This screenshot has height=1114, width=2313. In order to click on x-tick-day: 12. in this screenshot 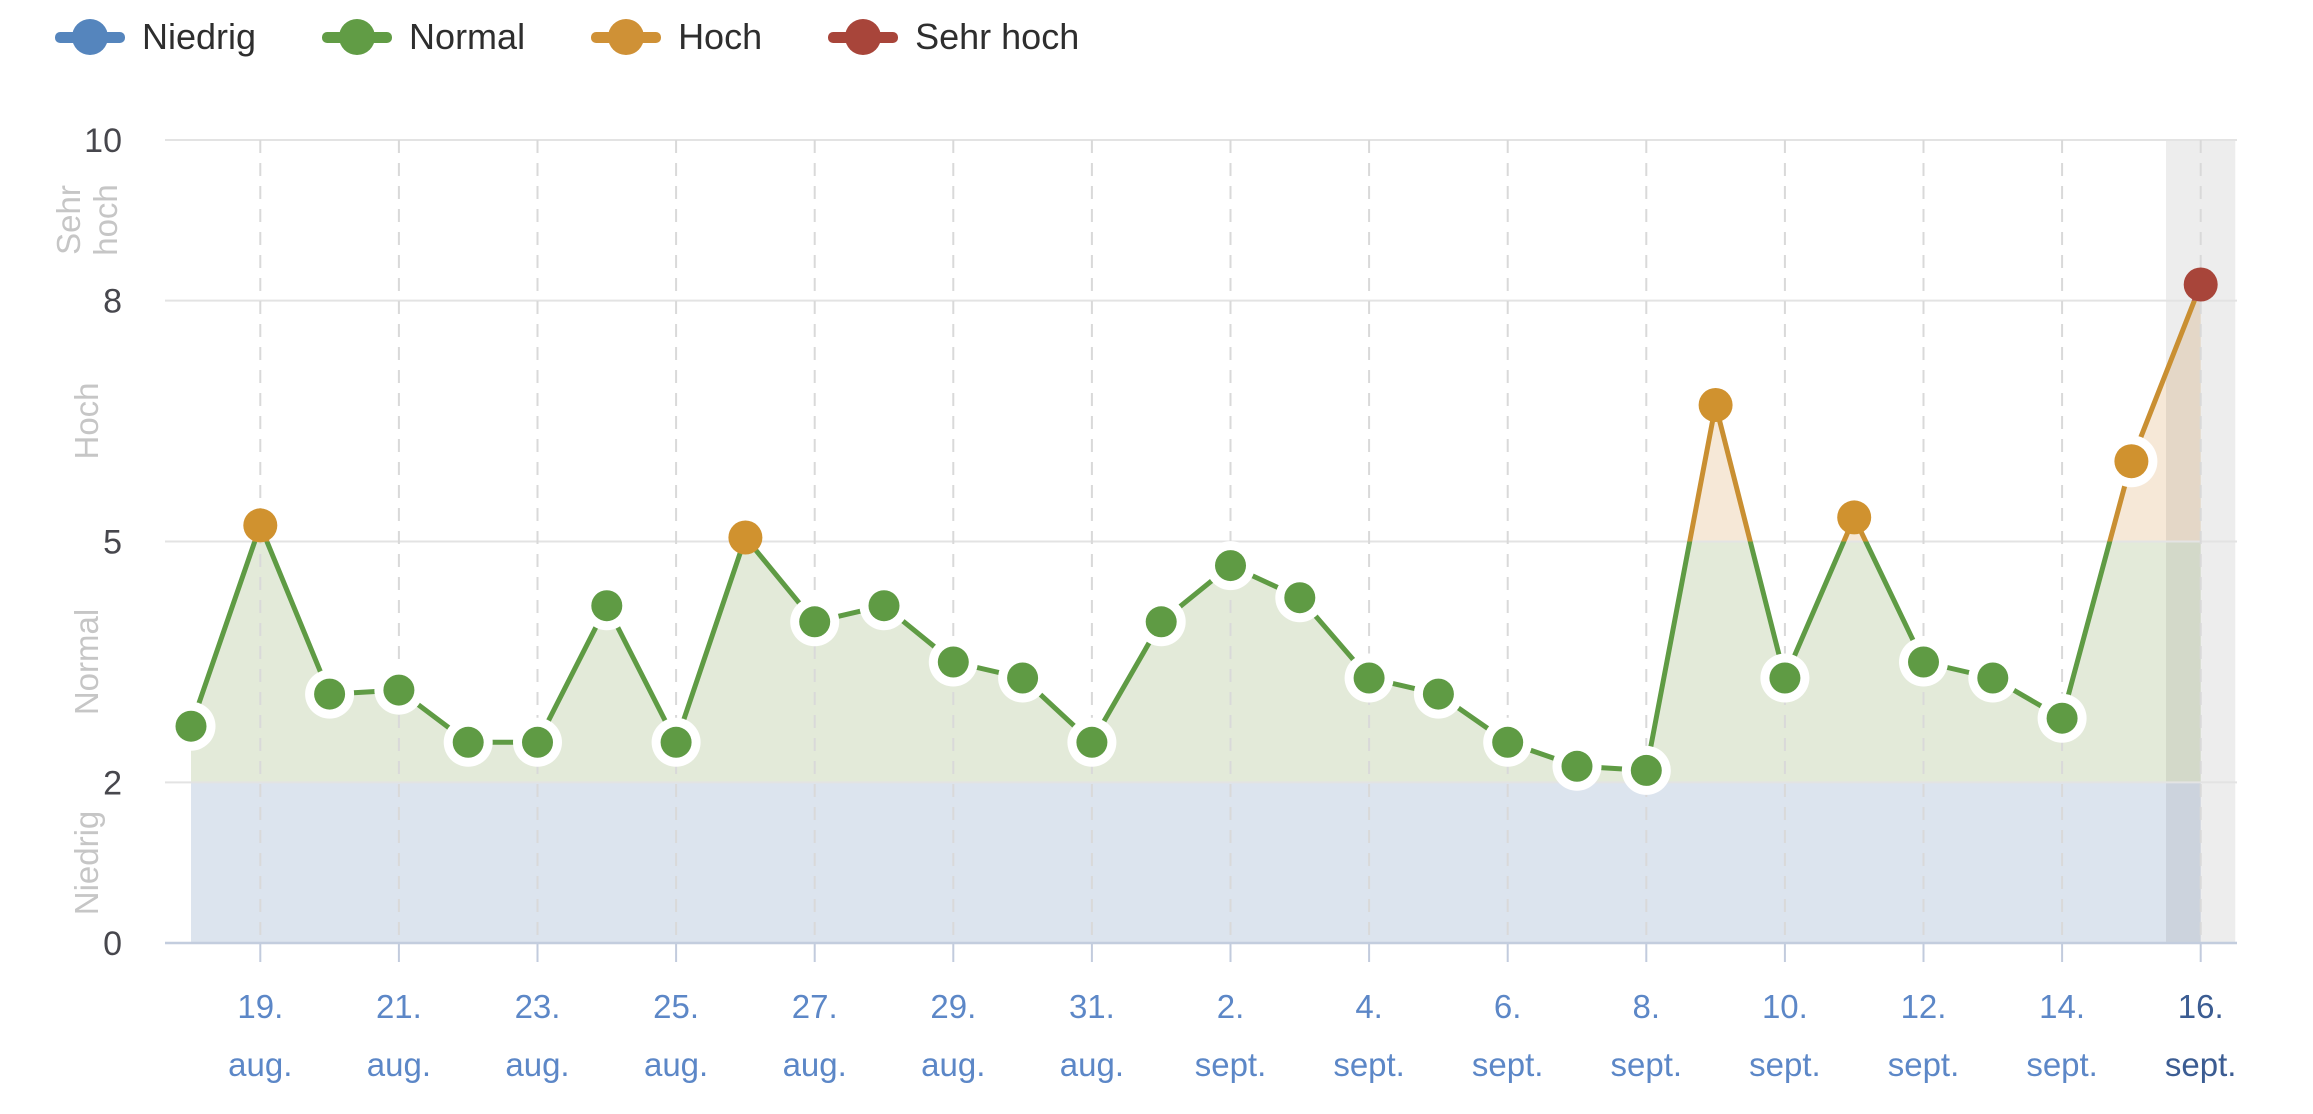, I will do `click(1924, 1006)`.